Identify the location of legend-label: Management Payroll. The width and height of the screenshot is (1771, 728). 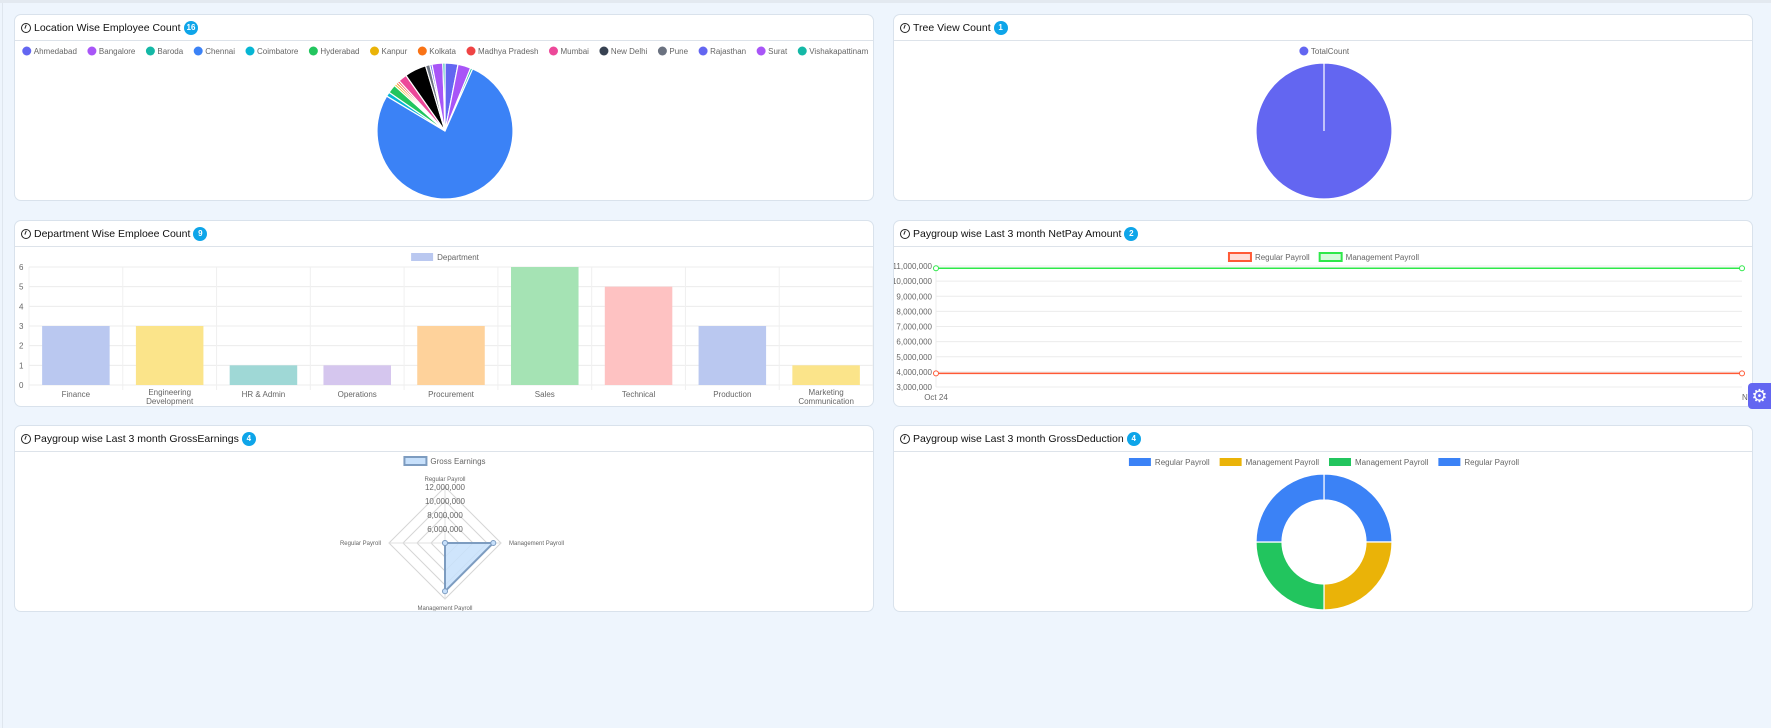
(1383, 257).